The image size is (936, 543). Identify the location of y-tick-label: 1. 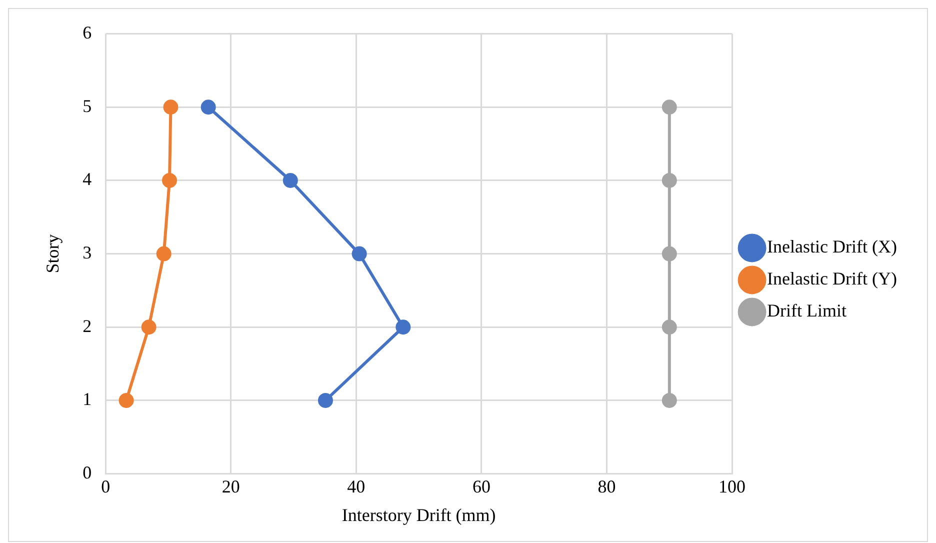
(87, 399).